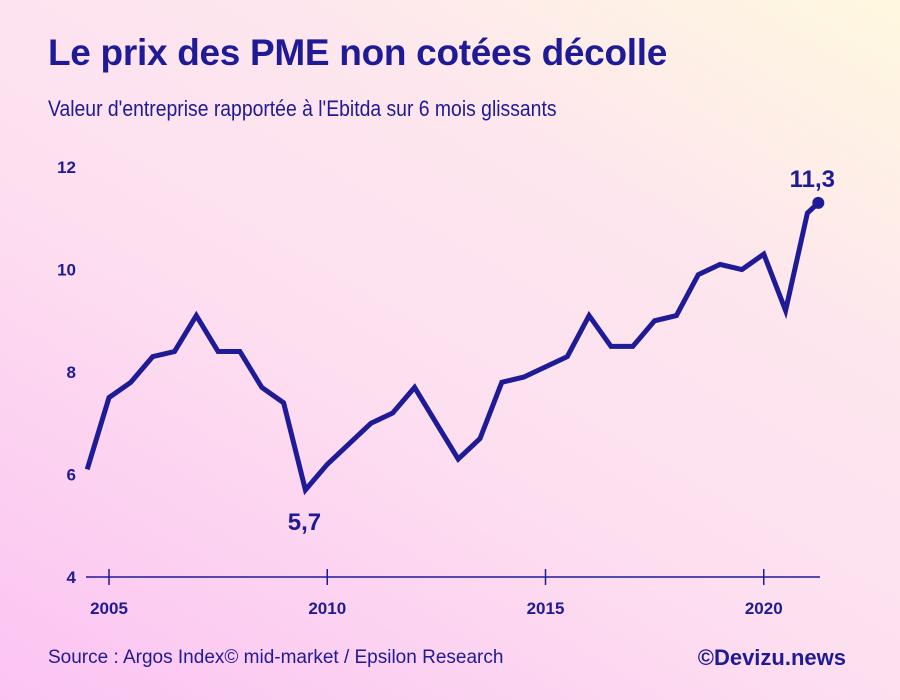 The height and width of the screenshot is (700, 900). What do you see at coordinates (546, 608) in the screenshot?
I see `x-tick-label: 2015` at bounding box center [546, 608].